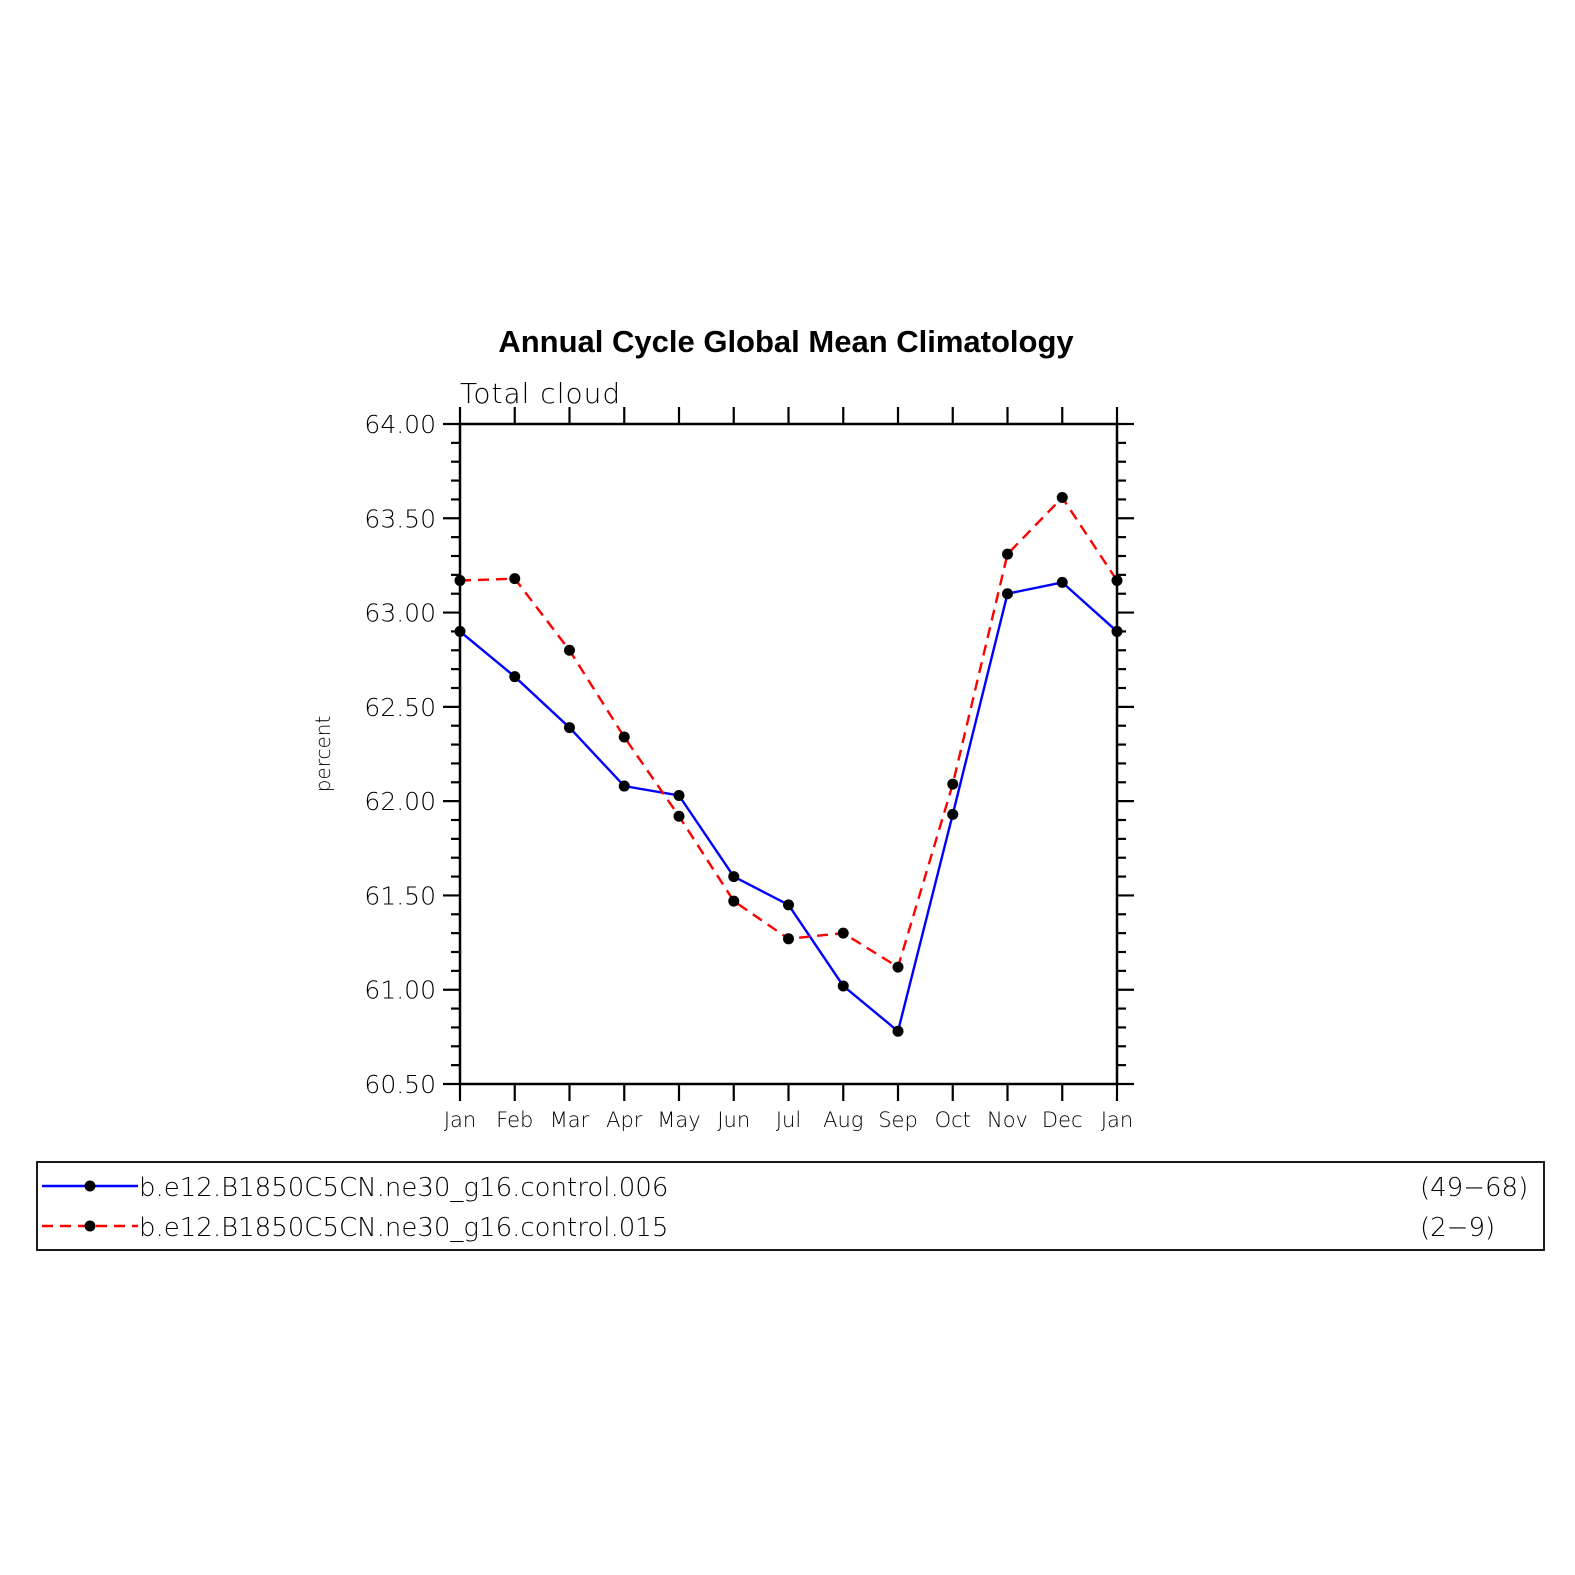 This screenshot has height=1575, width=1575. What do you see at coordinates (400, 801) in the screenshot?
I see `y-tick-label: 62.00` at bounding box center [400, 801].